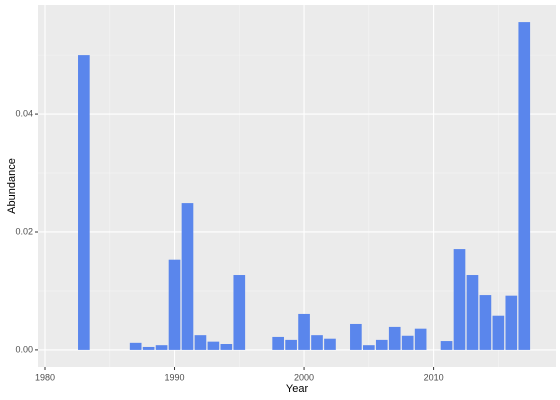  I want to click on y-axis-title: Abundance, so click(12, 186).